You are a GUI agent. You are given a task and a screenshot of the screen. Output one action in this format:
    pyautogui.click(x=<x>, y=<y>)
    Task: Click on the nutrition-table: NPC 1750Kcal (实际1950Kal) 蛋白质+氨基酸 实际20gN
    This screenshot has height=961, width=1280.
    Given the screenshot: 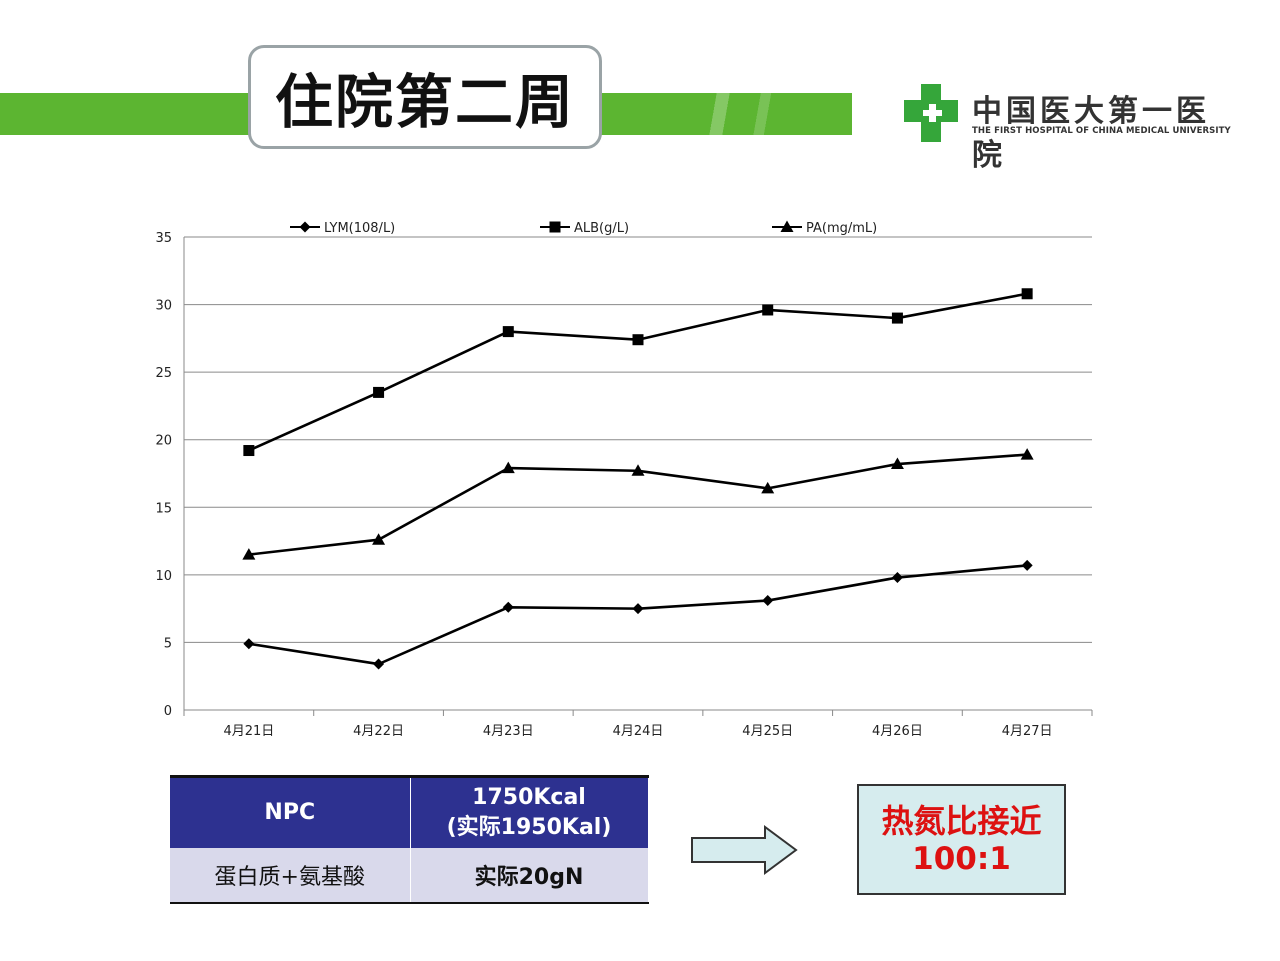 What is the action you would take?
    pyautogui.click(x=409, y=839)
    